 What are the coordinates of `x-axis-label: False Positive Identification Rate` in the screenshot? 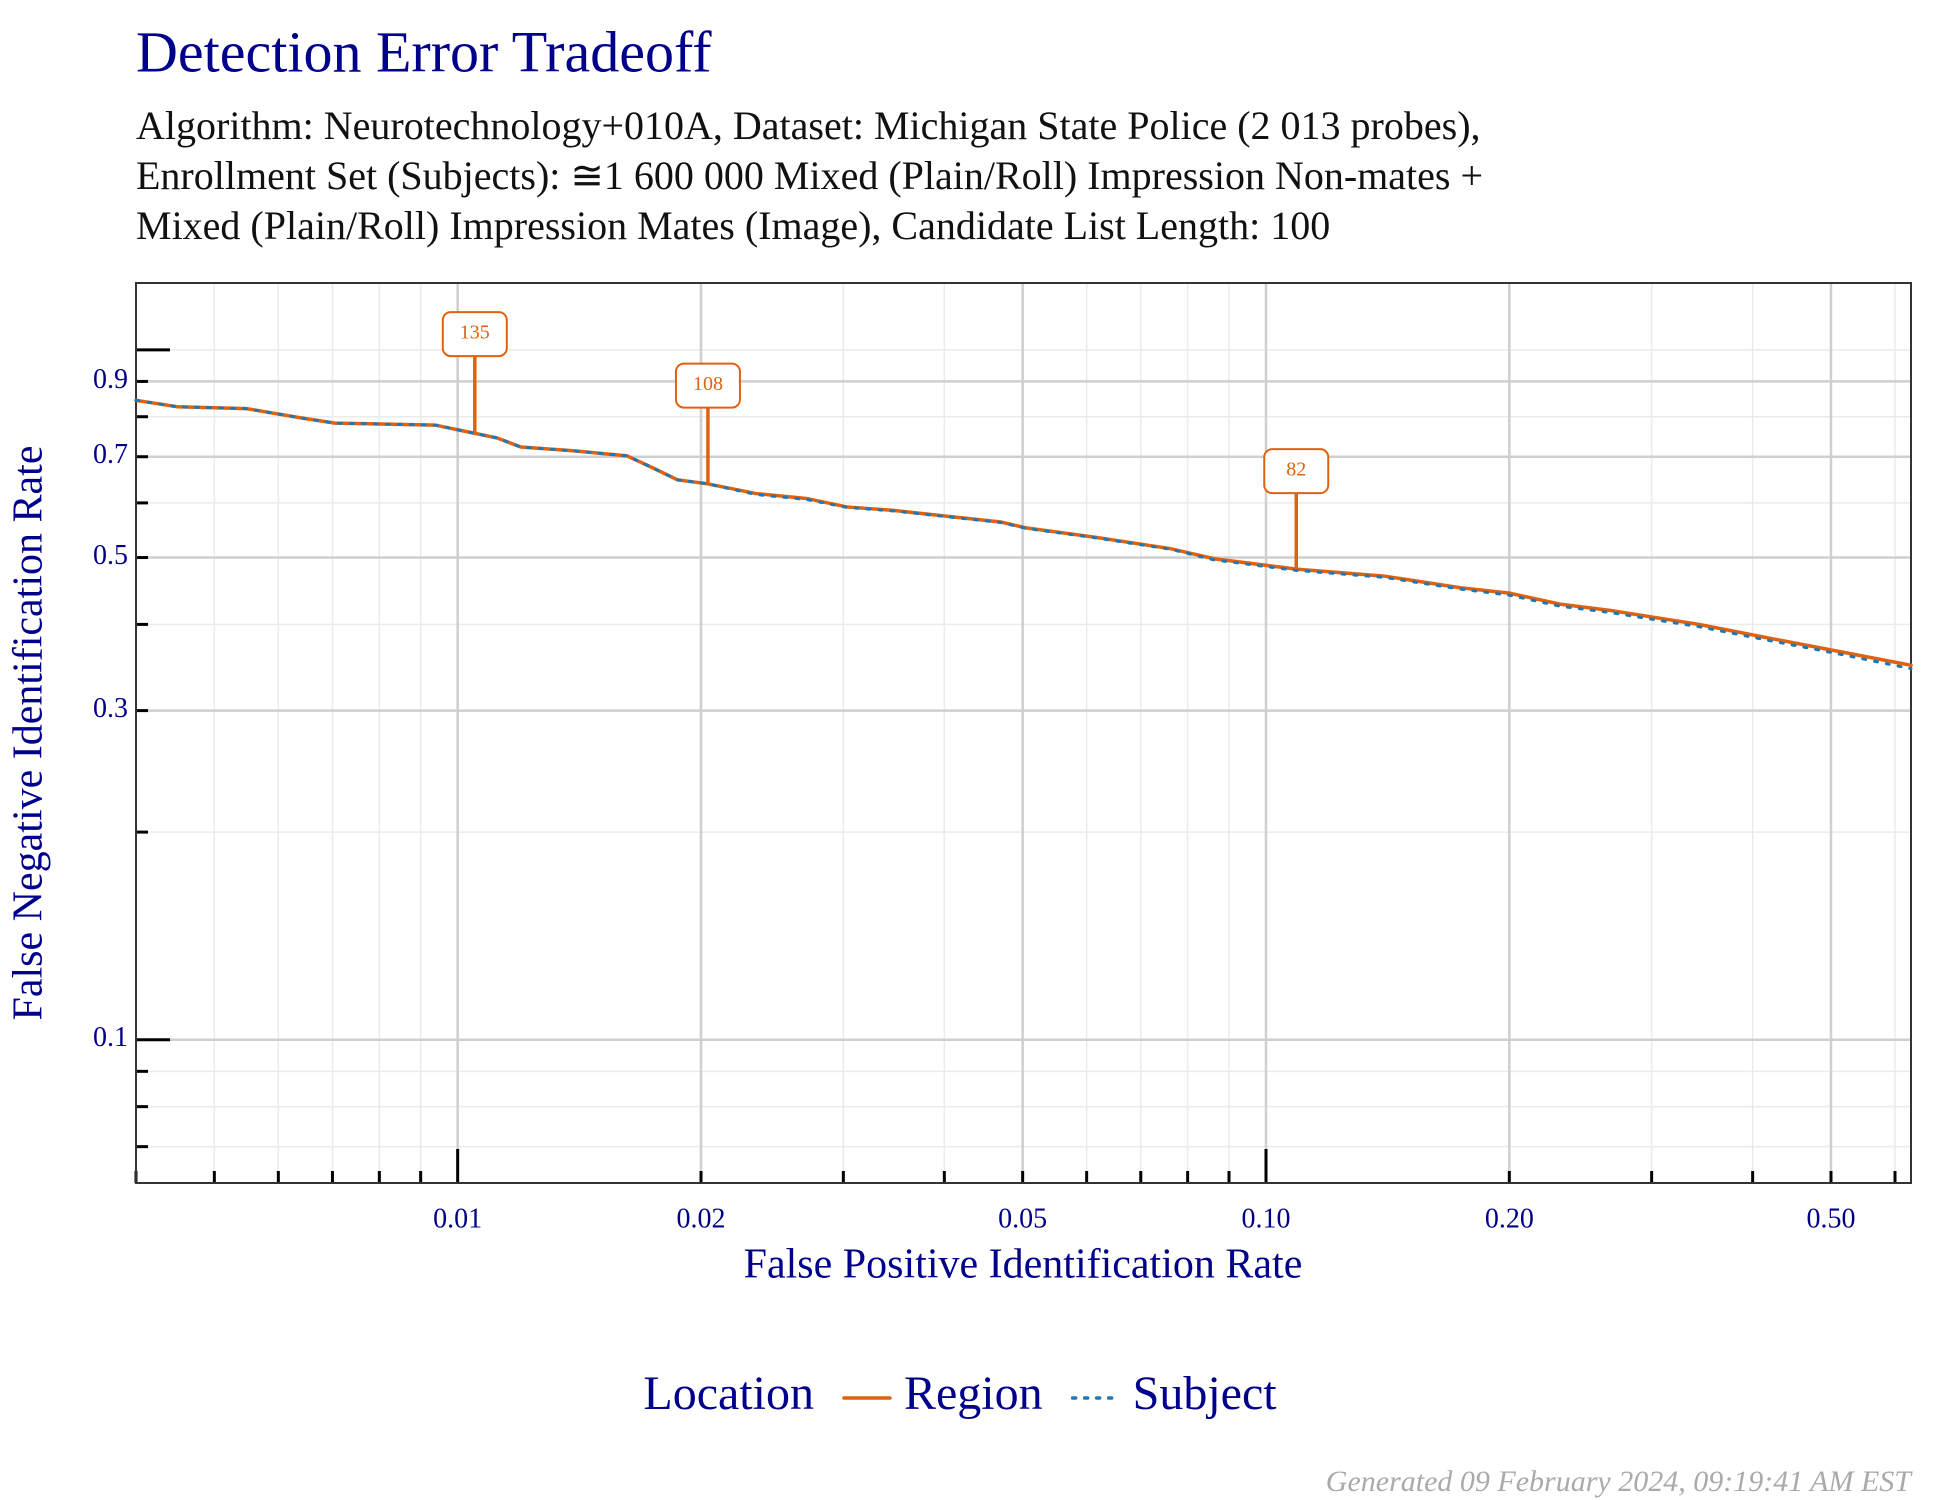 It's located at (1023, 1265).